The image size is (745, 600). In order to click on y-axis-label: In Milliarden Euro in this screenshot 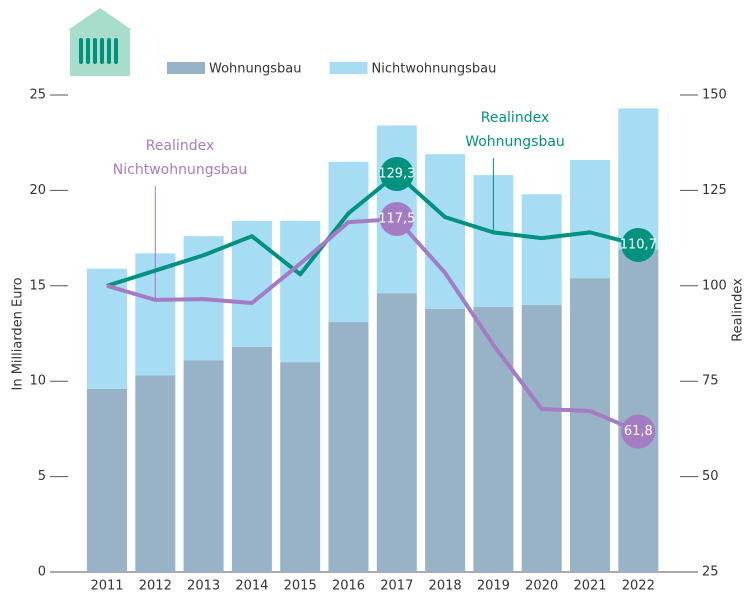, I will do `click(18, 333)`.